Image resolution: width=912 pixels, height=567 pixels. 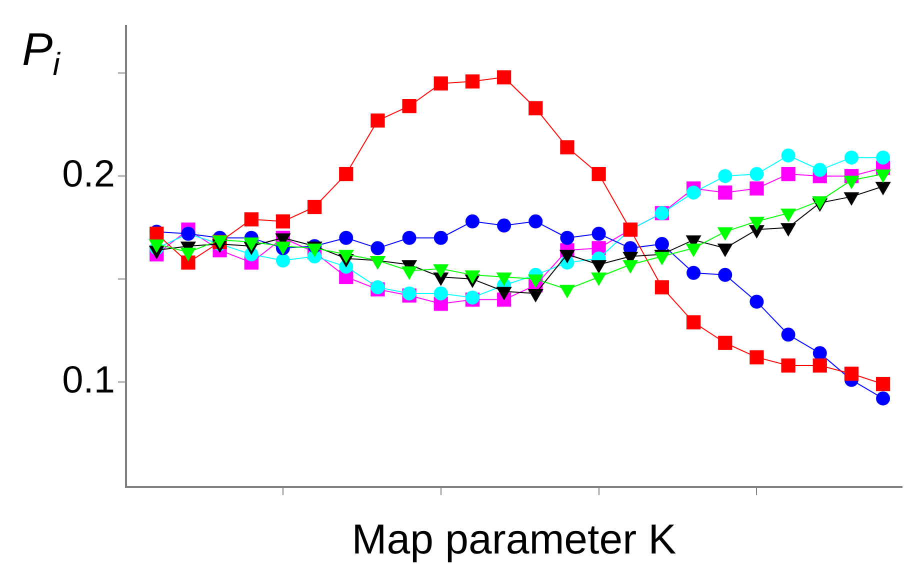 I want to click on x-axis-title: Map parameter K, so click(x=514, y=538).